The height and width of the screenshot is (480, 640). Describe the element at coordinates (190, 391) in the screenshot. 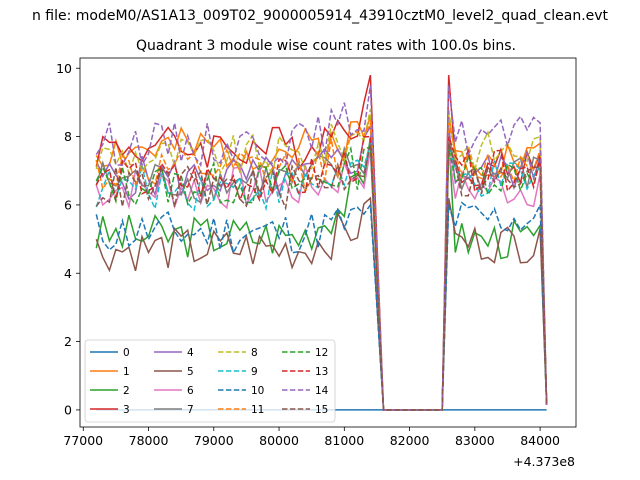

I see `legend-label-6: 6` at that location.